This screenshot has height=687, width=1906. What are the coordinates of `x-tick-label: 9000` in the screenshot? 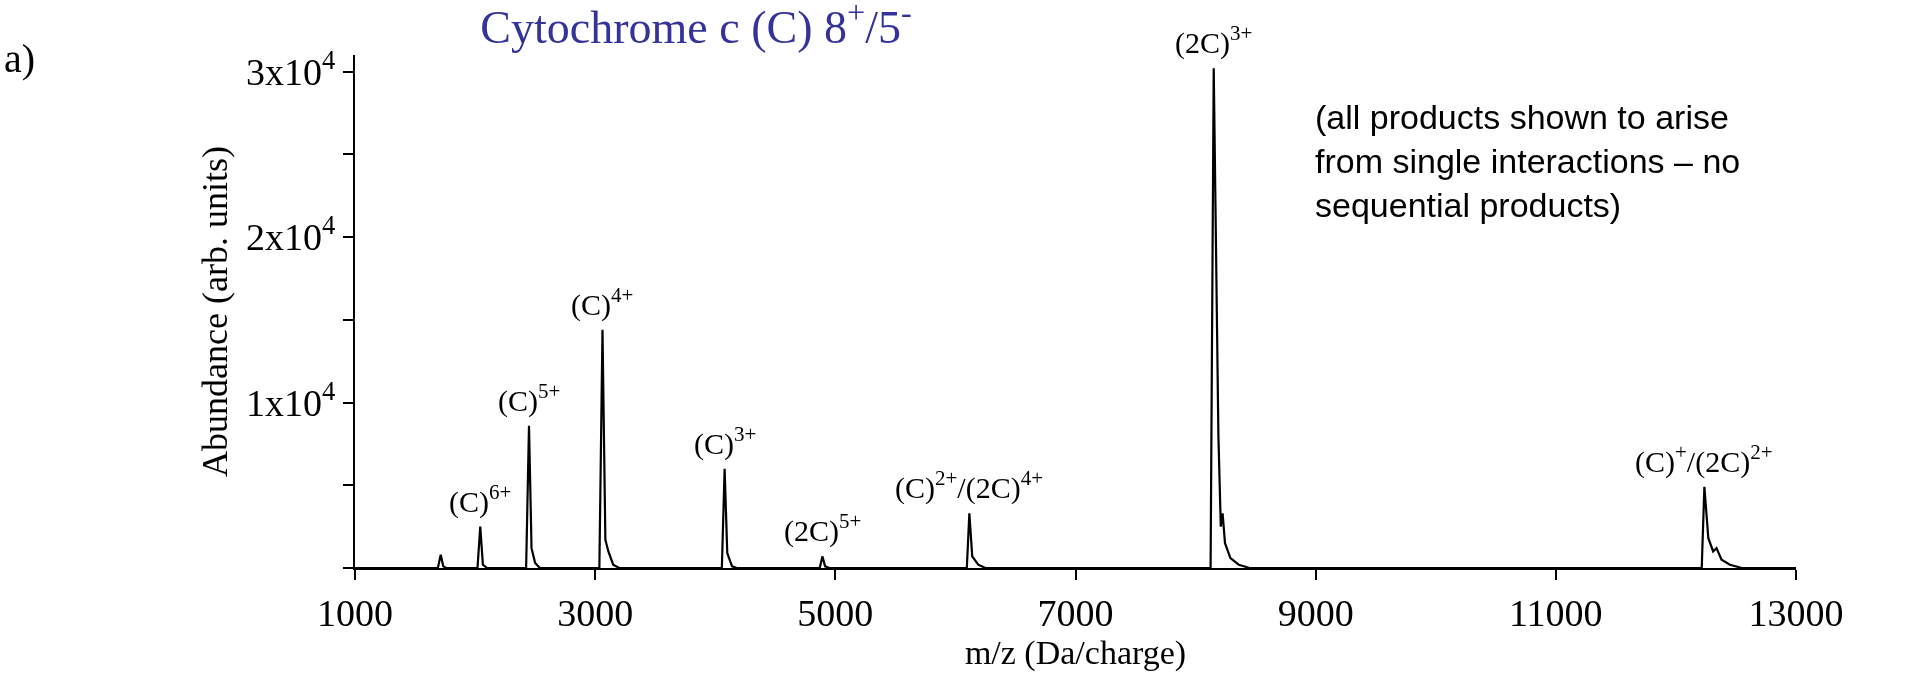 It's located at (1315, 612).